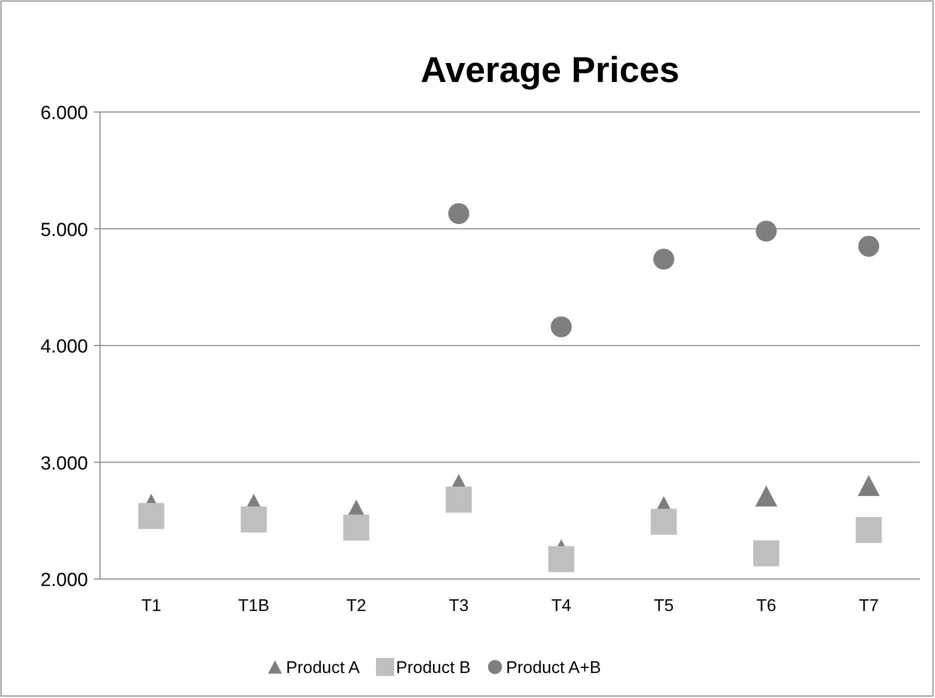 The image size is (935, 698). Describe the element at coordinates (550, 69) in the screenshot. I see `chart-title: Average Prices` at that location.